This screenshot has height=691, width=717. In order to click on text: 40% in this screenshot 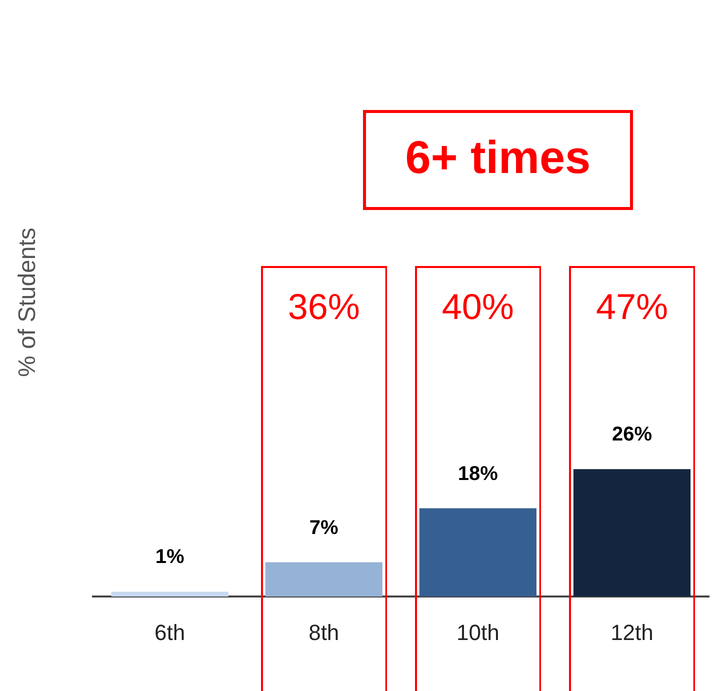, I will do `click(478, 307)`.